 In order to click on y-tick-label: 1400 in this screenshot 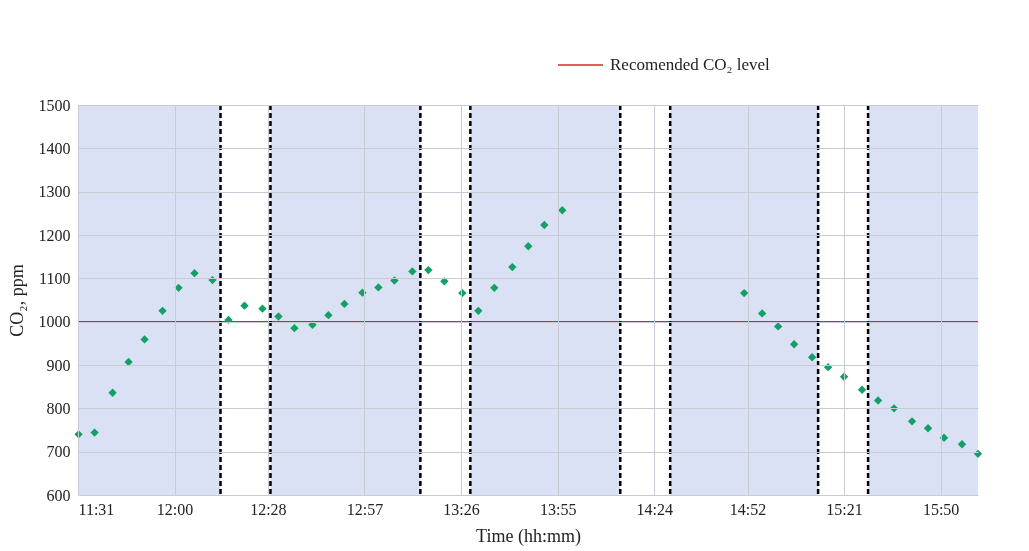, I will do `click(54, 148)`.